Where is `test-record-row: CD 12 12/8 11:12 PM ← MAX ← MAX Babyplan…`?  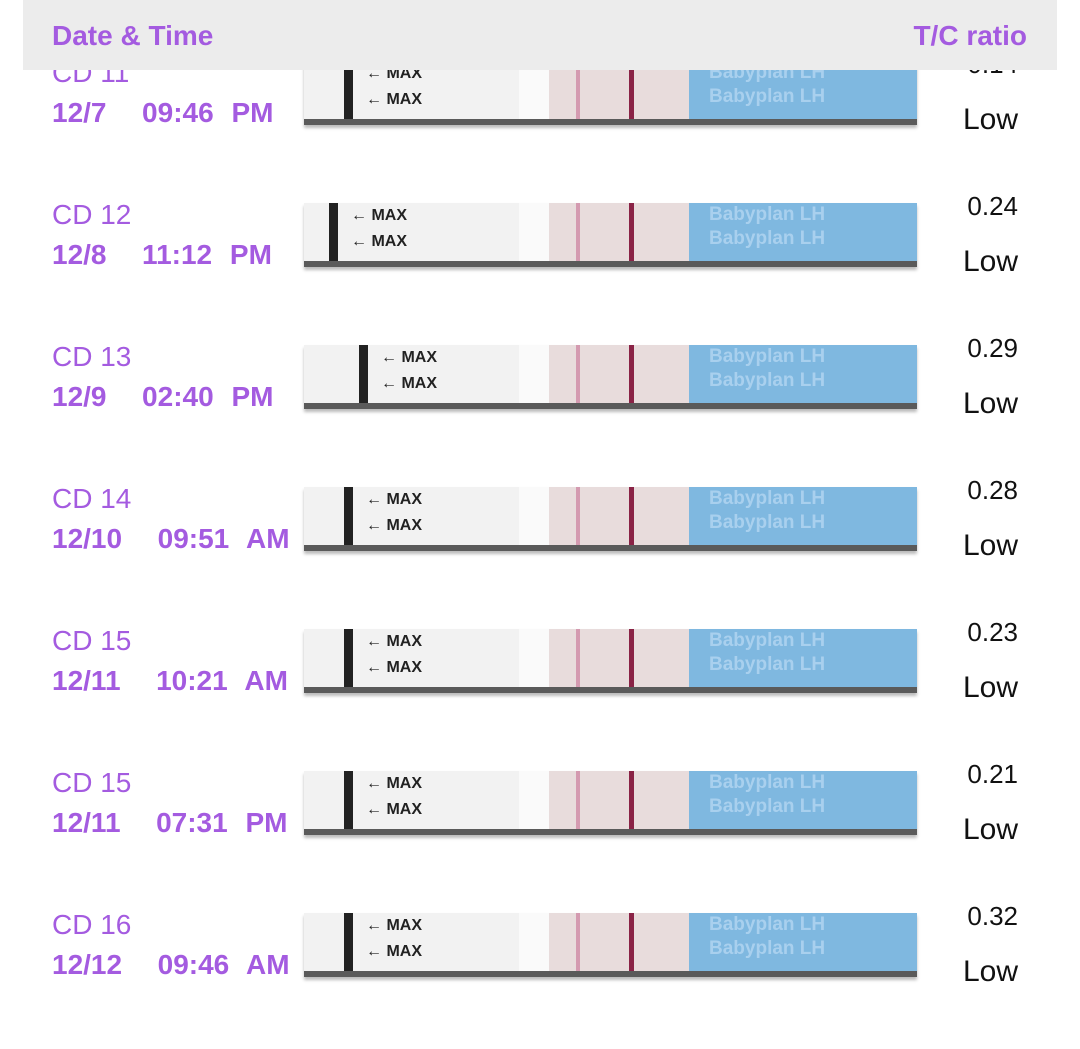
test-record-row: CD 12 12/8 11:12 PM ← MAX ← MAX Babyplan… is located at coordinates (540, 259).